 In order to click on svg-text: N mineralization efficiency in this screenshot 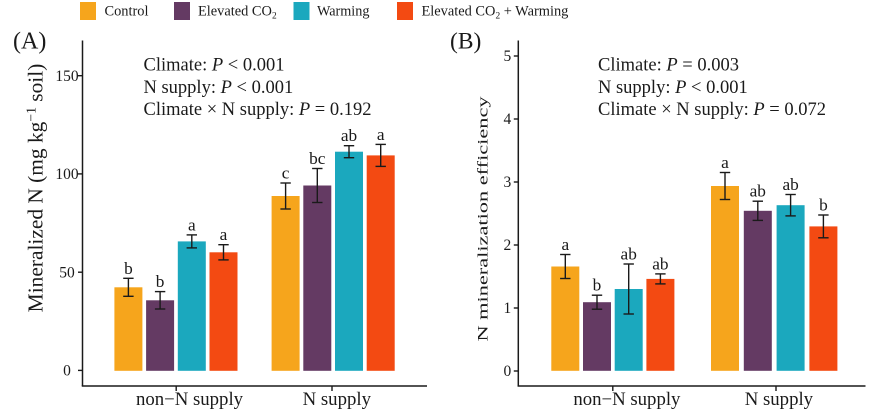, I will do `click(483, 219)`.